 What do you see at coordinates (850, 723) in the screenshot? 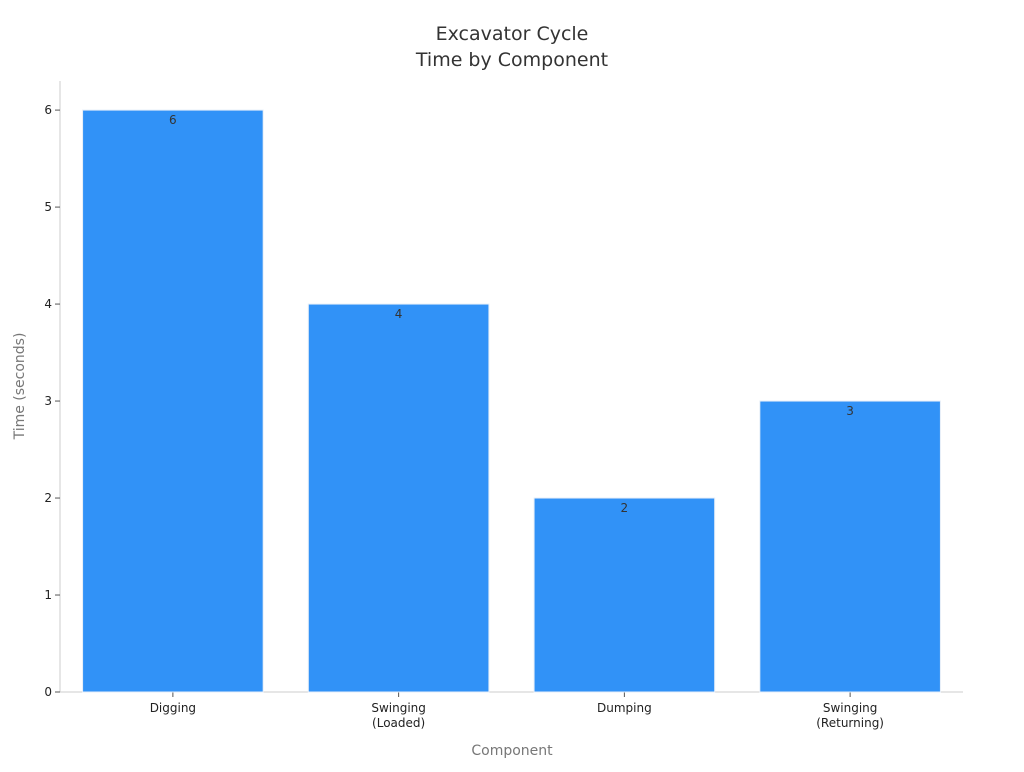
I see `x-tick-label-line: (Returning)` at bounding box center [850, 723].